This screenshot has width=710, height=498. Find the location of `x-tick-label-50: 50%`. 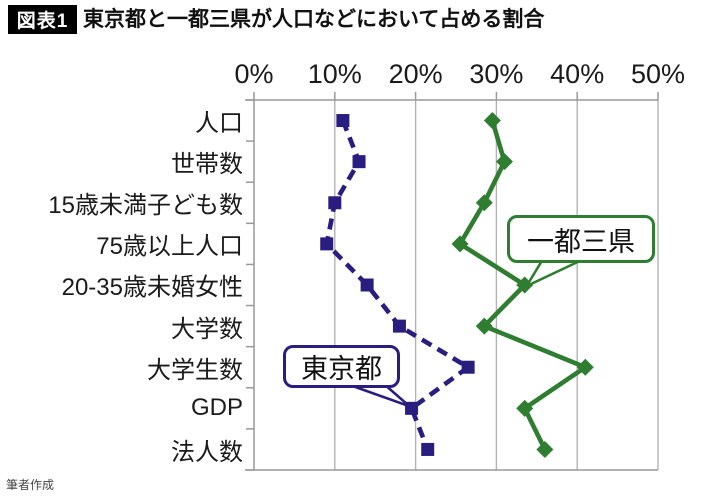

x-tick-label-50: 50% is located at coordinates (658, 74).